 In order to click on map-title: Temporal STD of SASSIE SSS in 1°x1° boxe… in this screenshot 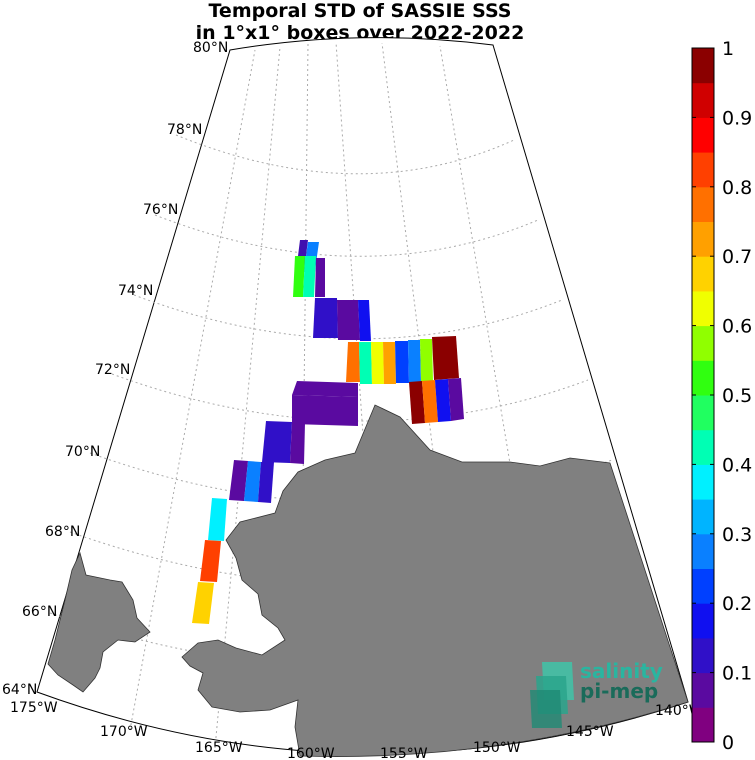, I will do `click(360, 22)`.